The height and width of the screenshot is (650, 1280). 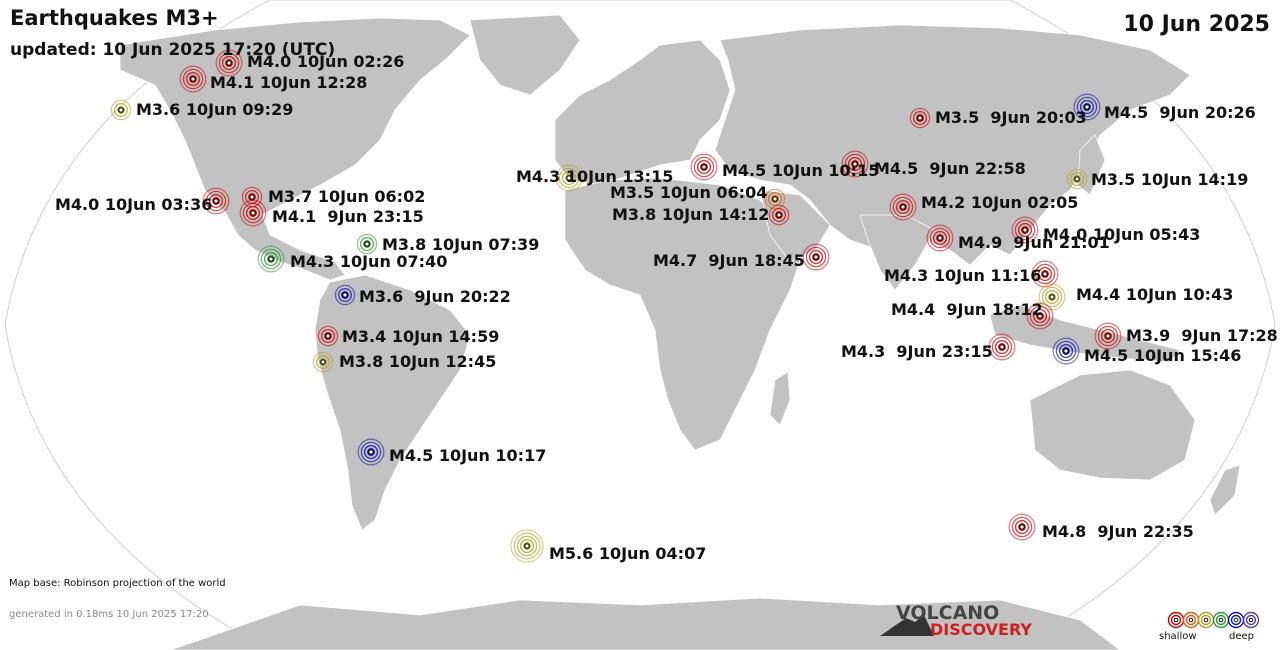 I want to click on earthquake-label: M4.0 10Jun 05:43, so click(x=1122, y=234).